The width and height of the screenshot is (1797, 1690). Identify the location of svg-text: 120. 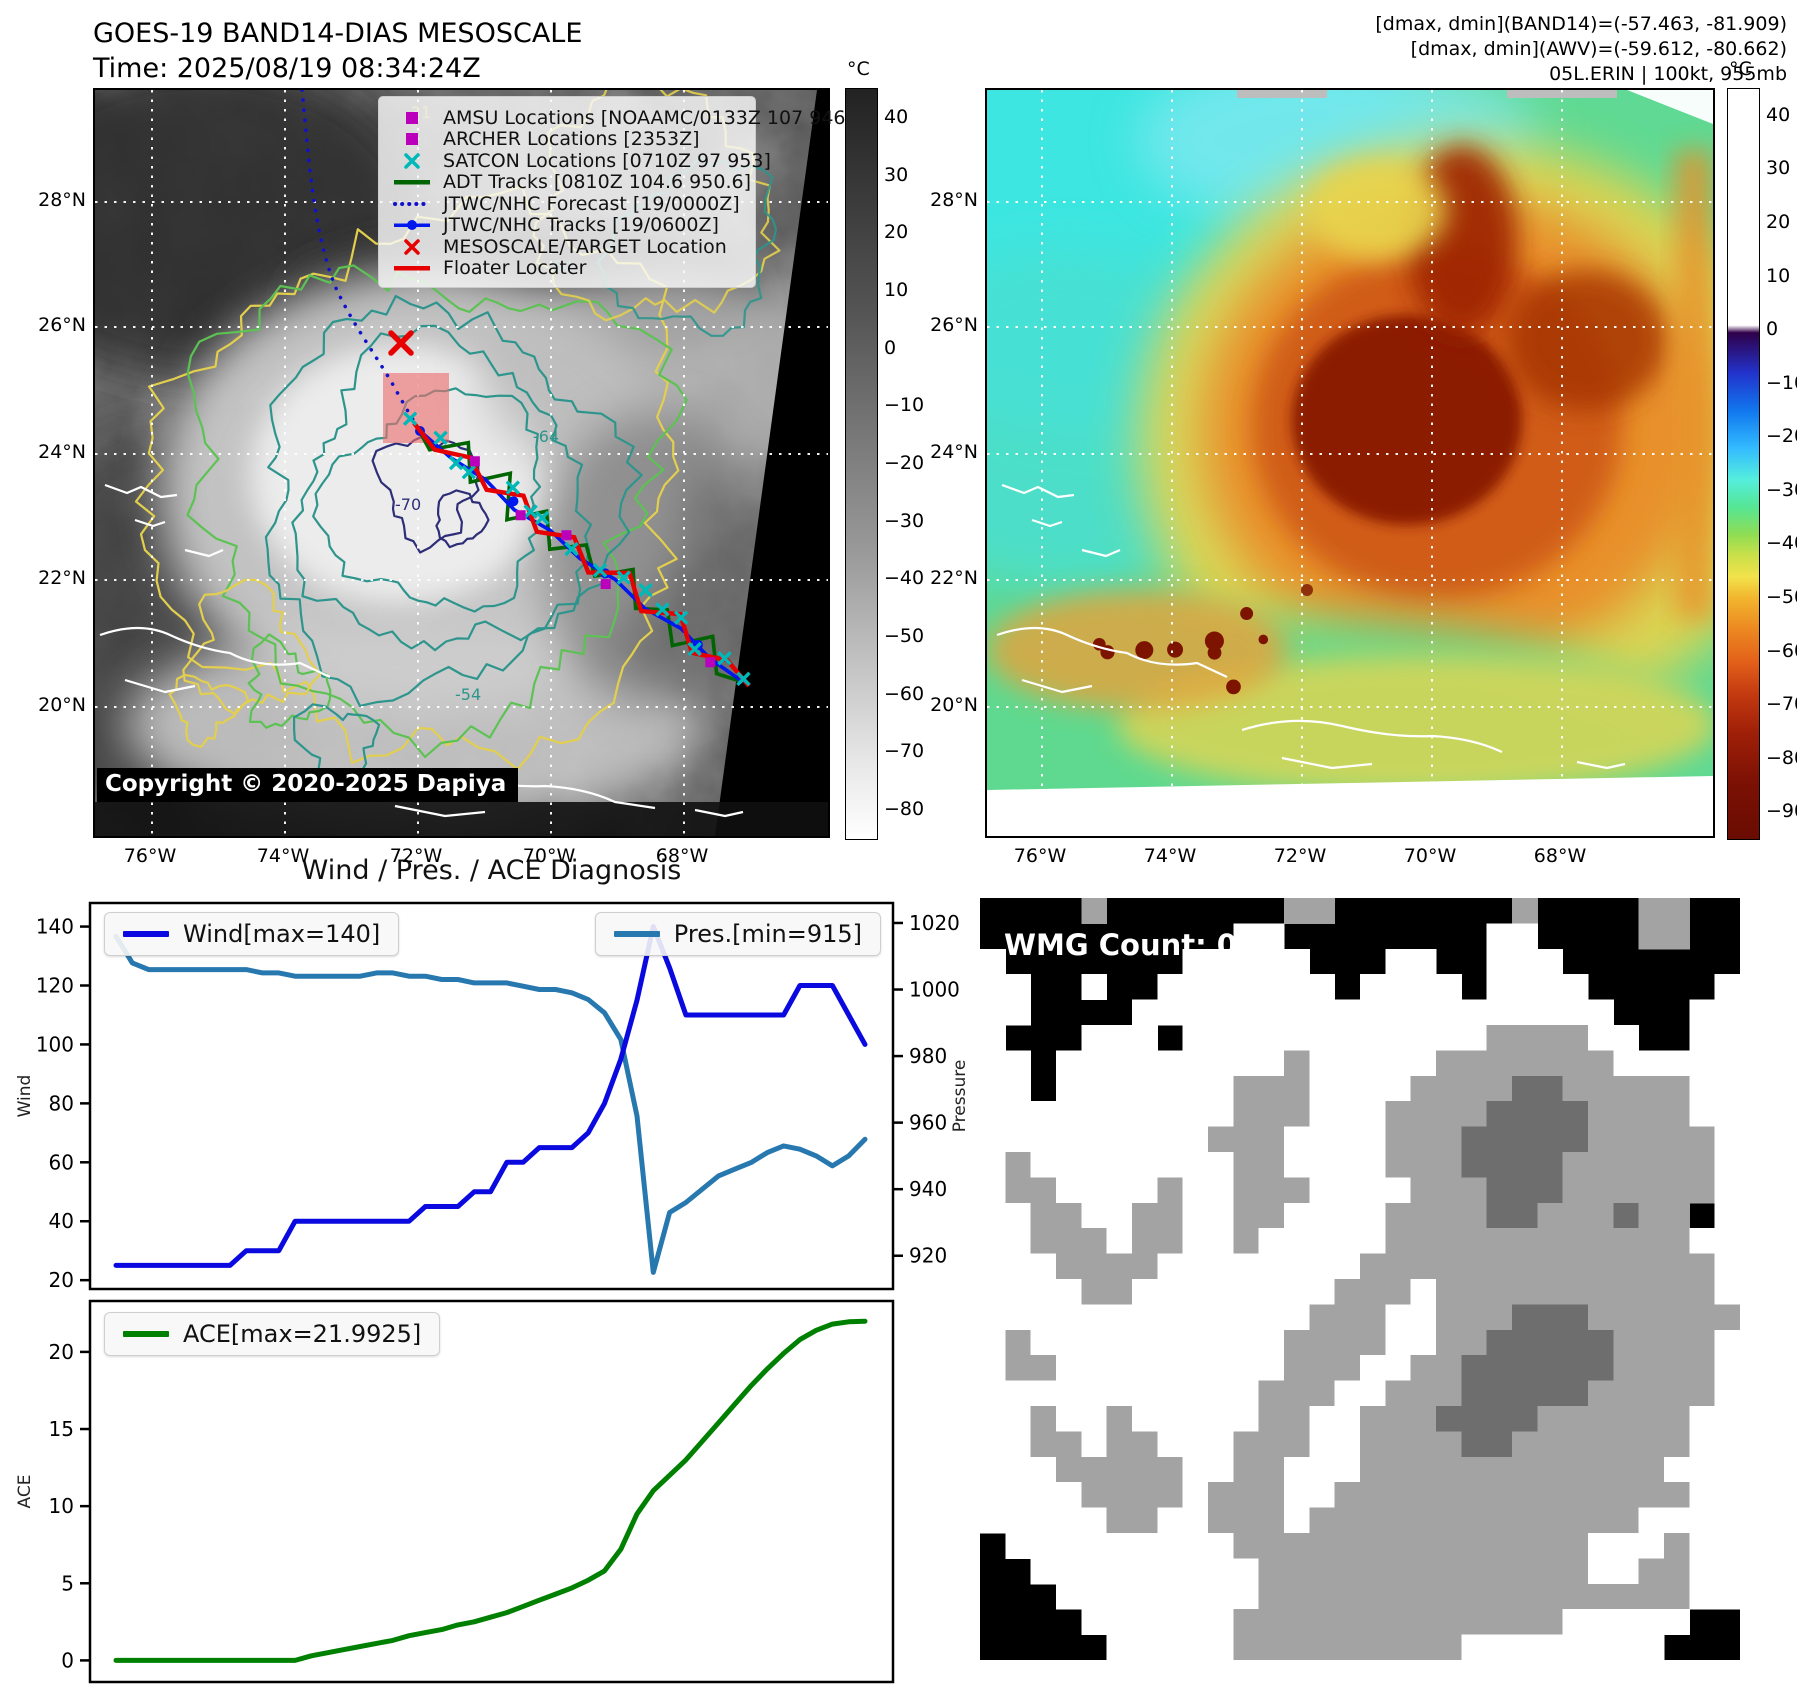
(55, 986).